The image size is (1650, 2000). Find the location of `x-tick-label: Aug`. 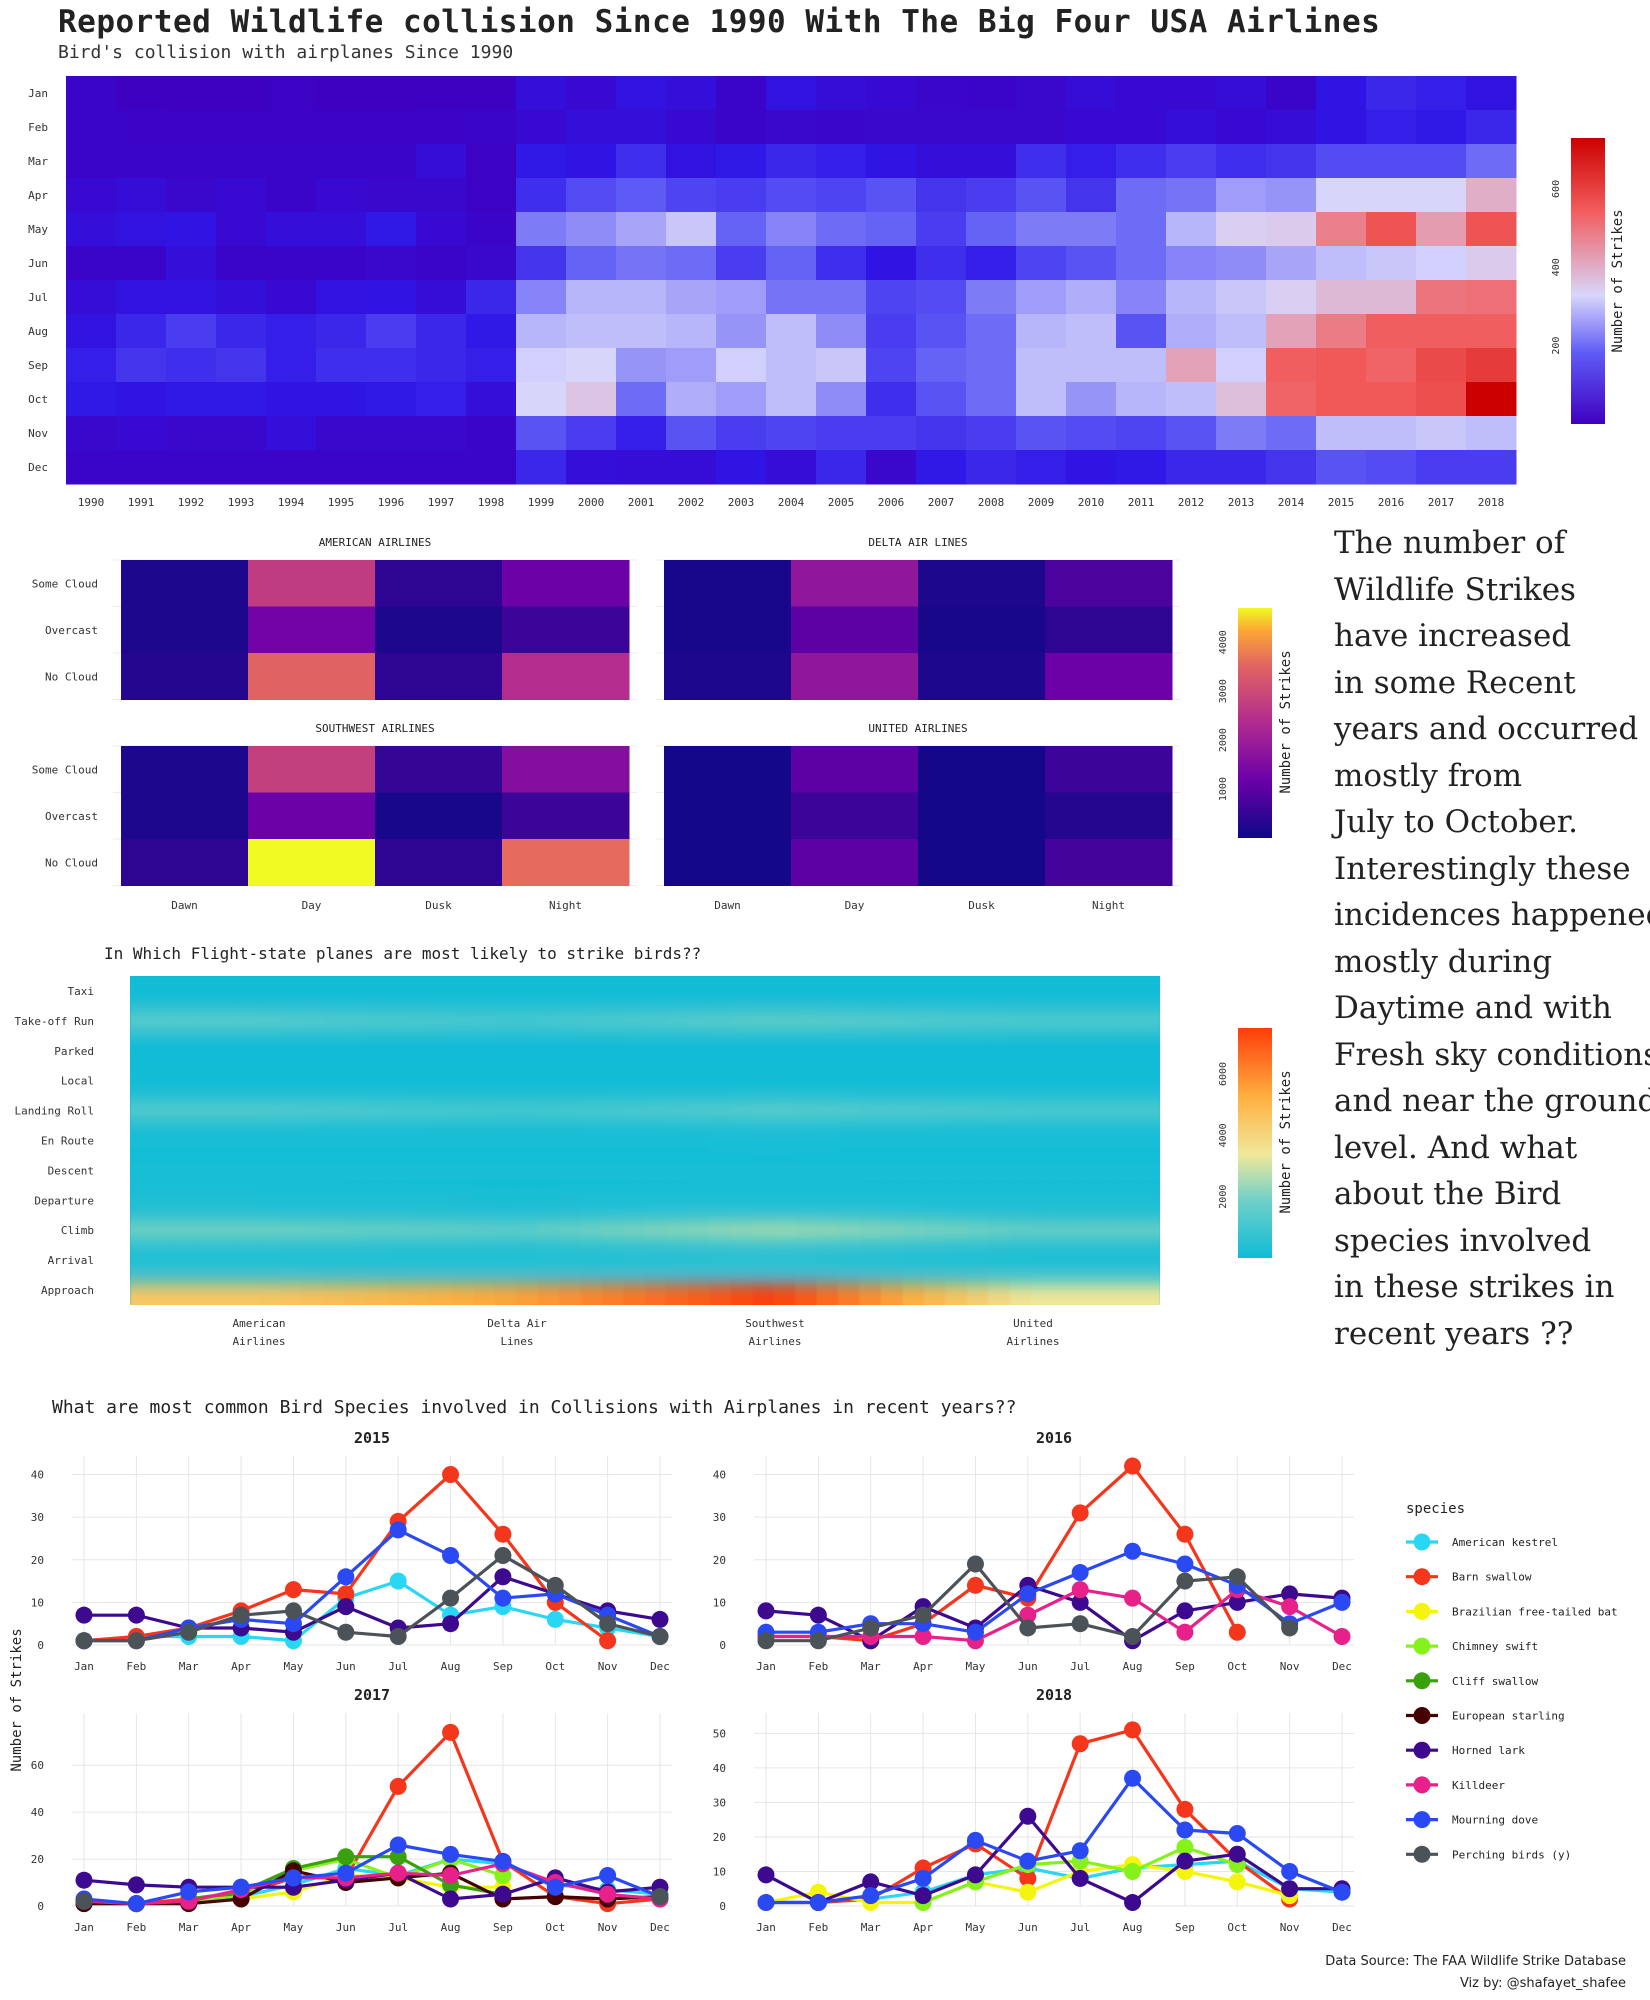

x-tick-label: Aug is located at coordinates (1133, 1927).